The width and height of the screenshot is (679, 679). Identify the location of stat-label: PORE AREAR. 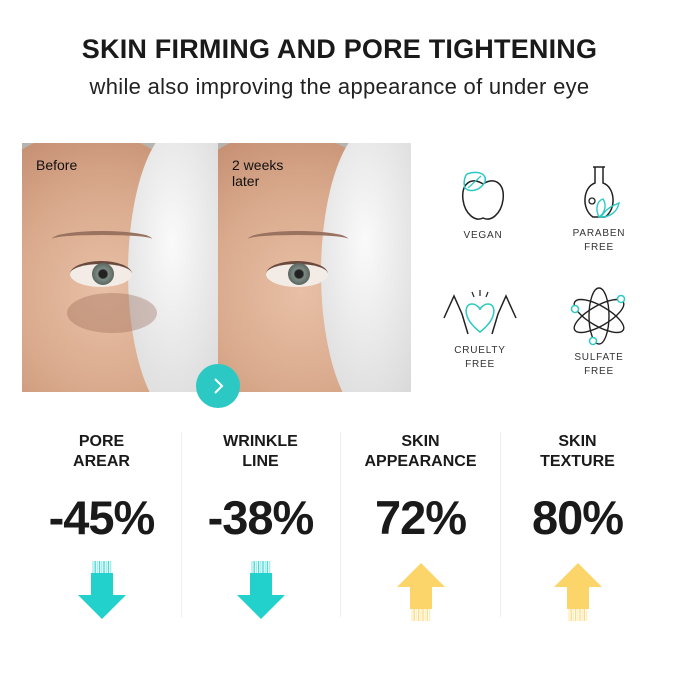
(101, 451).